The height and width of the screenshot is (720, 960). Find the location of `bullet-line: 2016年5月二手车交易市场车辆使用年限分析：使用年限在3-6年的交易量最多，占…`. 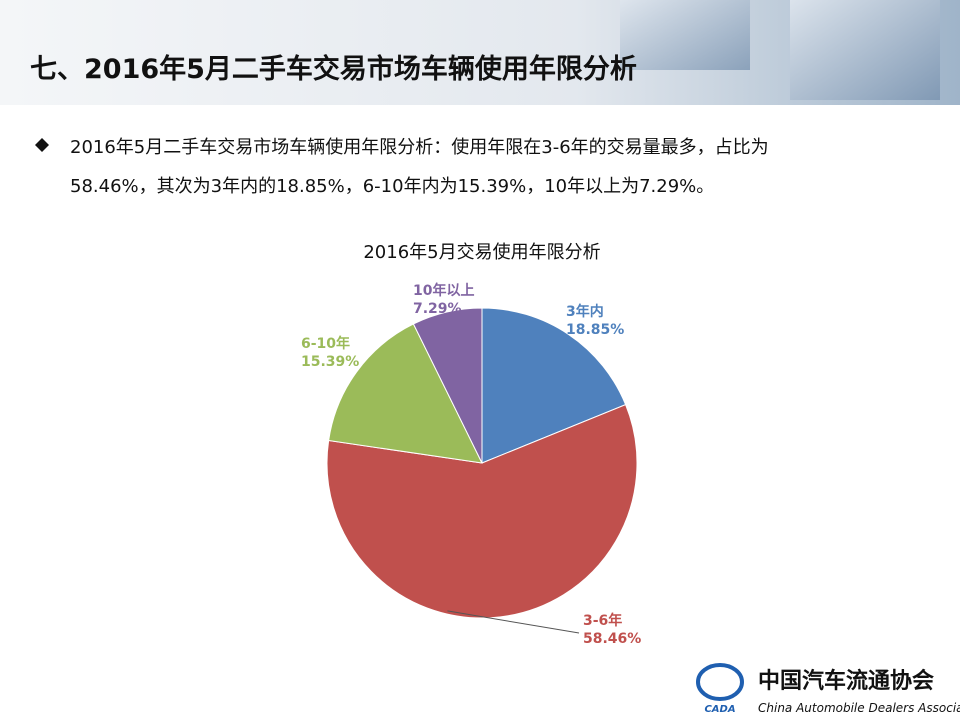

bullet-line: 2016年5月二手车交易市场车辆使用年限分析：使用年限在3-6年的交易量最多，占… is located at coordinates (419, 147).